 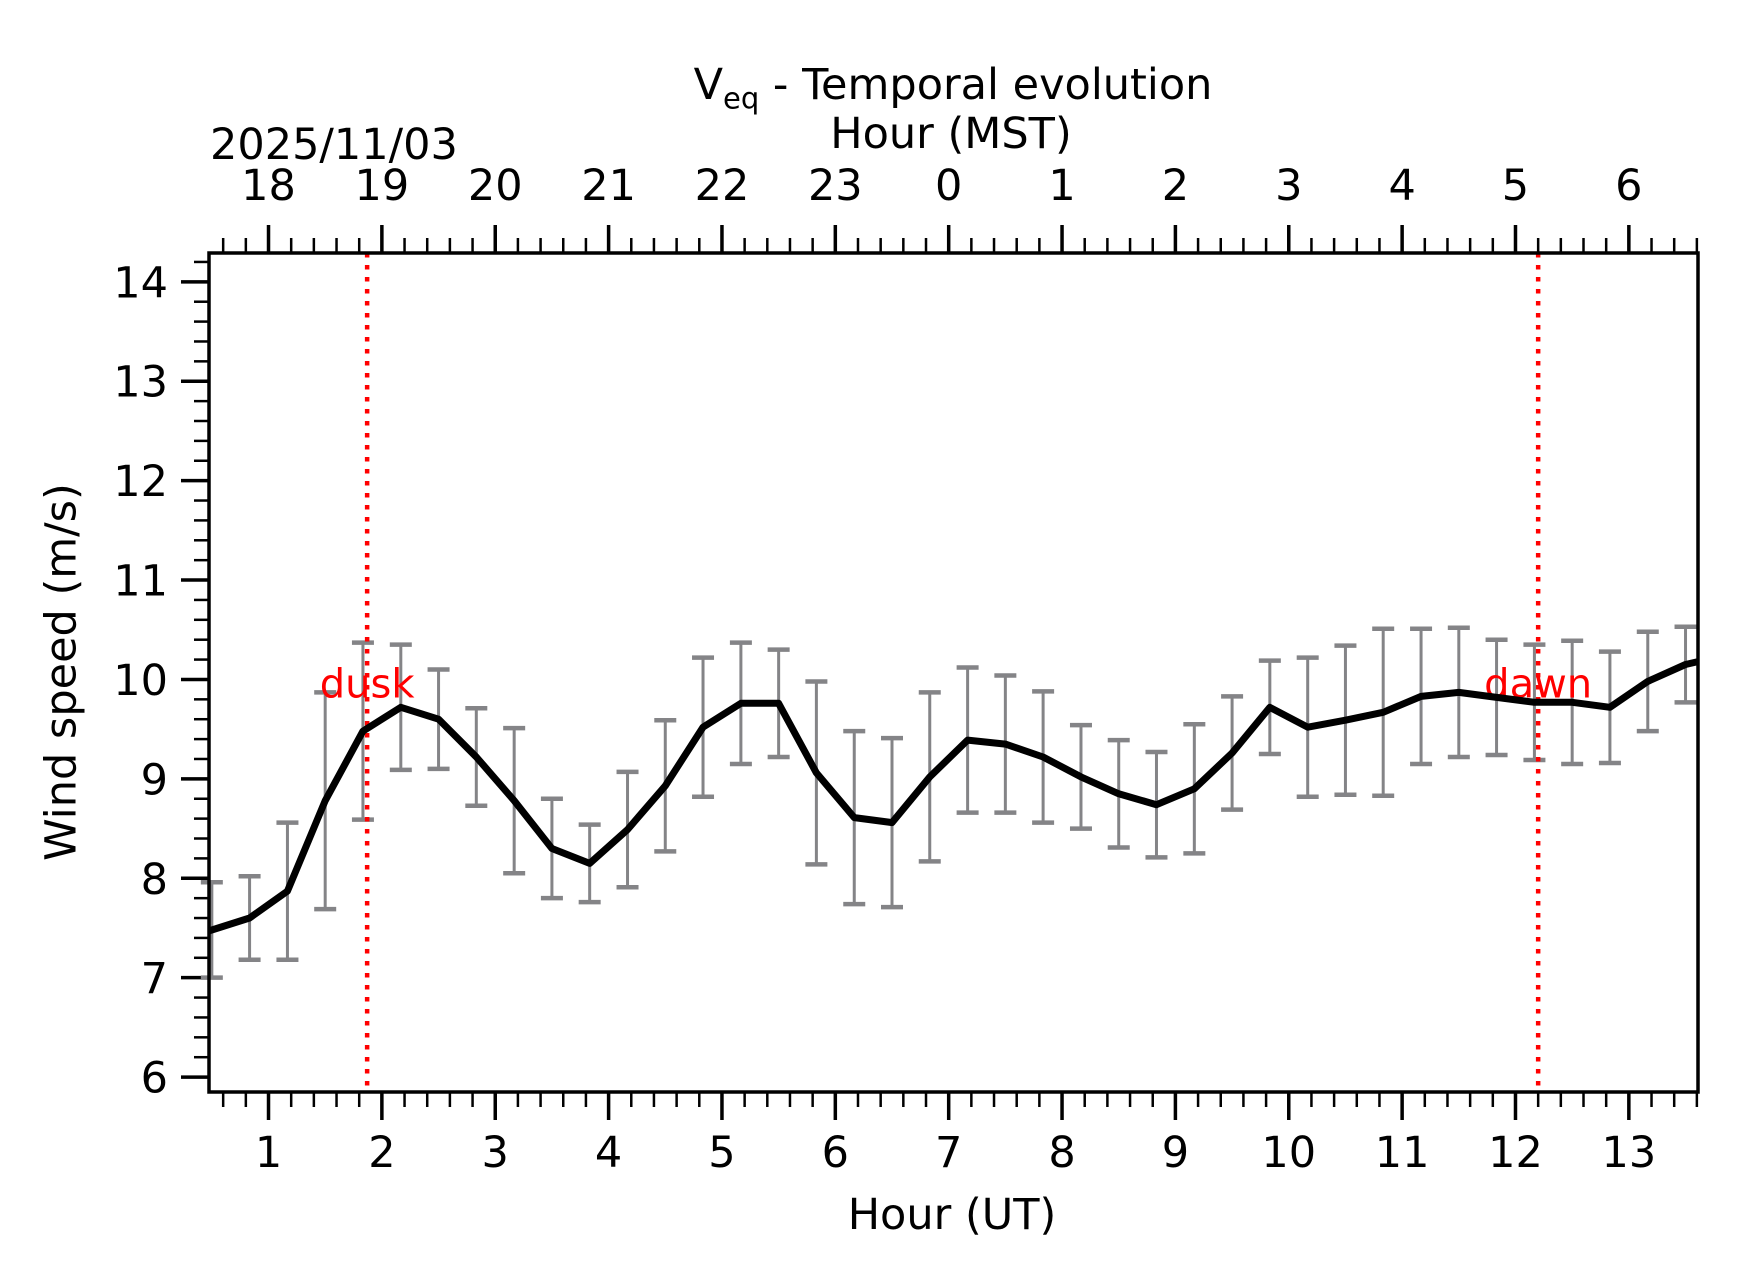 What do you see at coordinates (948, 1153) in the screenshot?
I see `bottom-tick-label: 7` at bounding box center [948, 1153].